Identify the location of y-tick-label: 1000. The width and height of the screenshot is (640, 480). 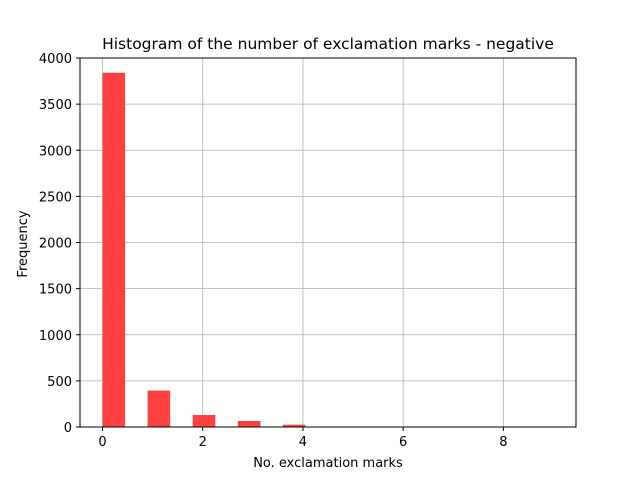
(55, 336).